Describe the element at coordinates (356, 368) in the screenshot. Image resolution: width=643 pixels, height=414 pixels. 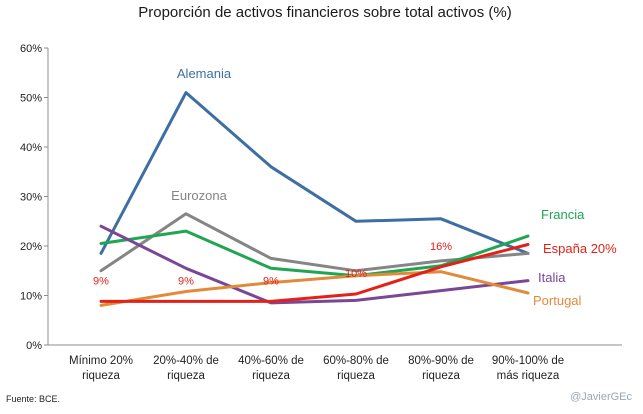
I see `x-category-label: 60%-80% de riqueza` at that location.